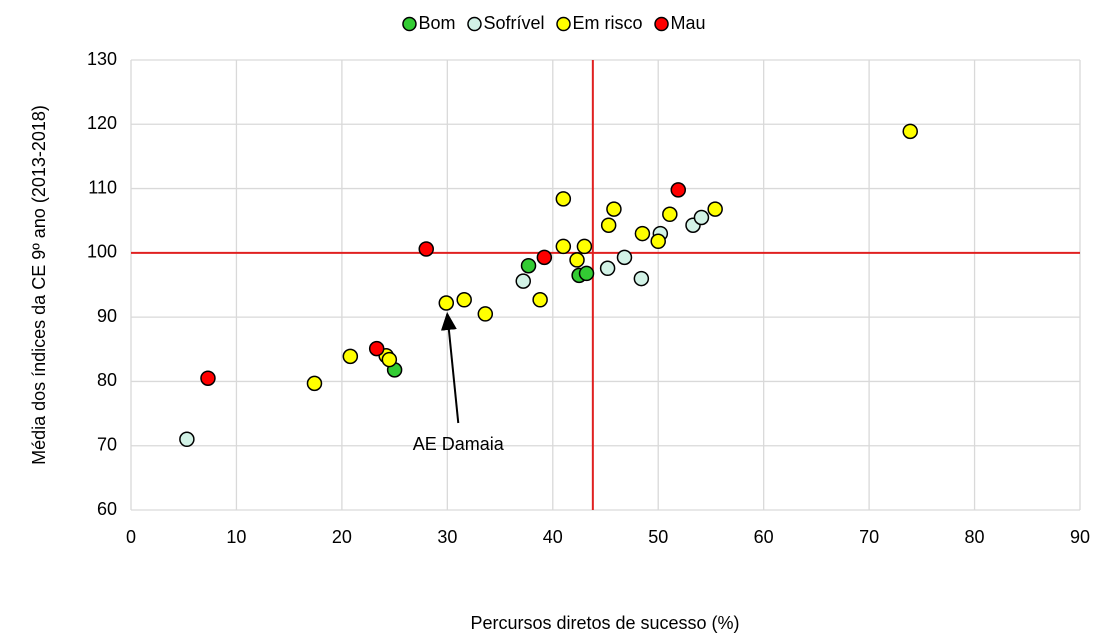 This screenshot has width=1096, height=638. I want to click on legend-label: Em risco, so click(608, 23).